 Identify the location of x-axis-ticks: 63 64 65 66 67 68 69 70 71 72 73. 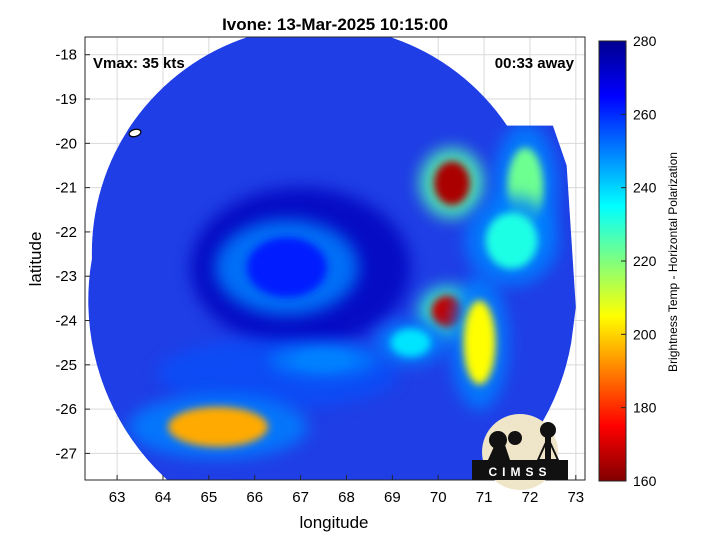
(346, 490).